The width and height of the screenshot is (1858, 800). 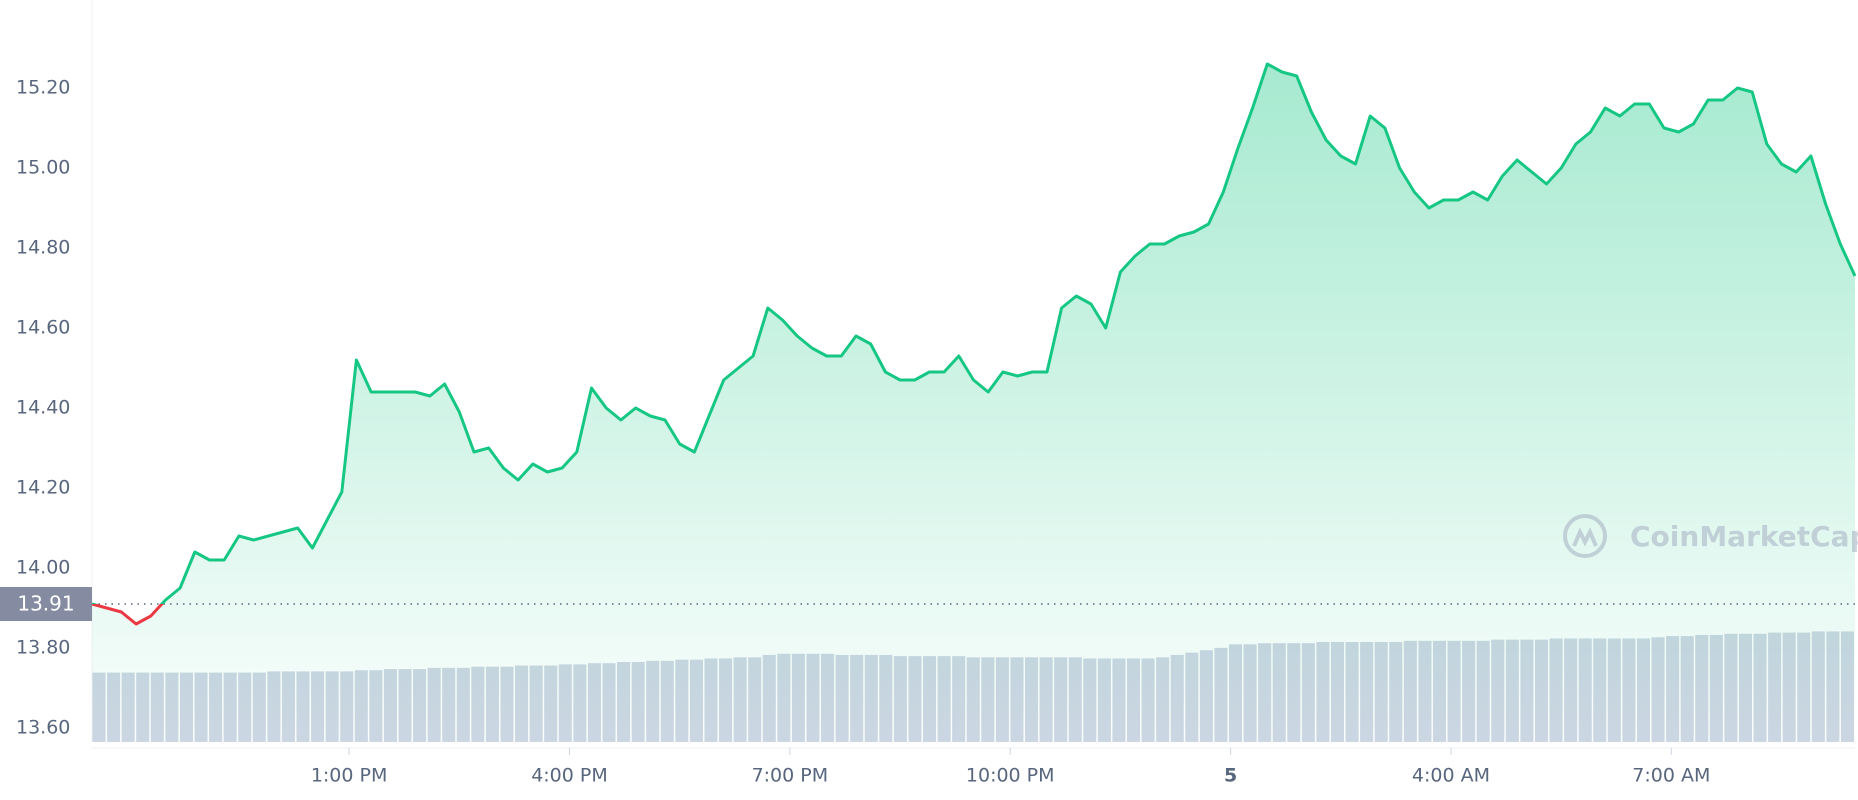 What do you see at coordinates (43, 168) in the screenshot?
I see `y-tick-label: 15.00` at bounding box center [43, 168].